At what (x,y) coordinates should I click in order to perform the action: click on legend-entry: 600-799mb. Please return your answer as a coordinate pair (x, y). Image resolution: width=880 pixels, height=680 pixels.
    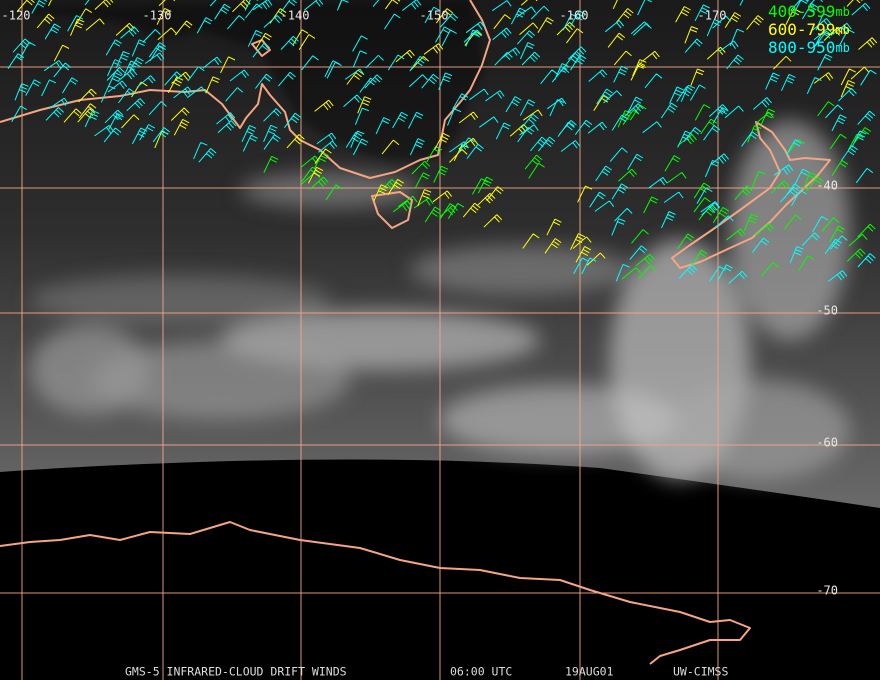
    Looking at the image, I should click on (809, 29).